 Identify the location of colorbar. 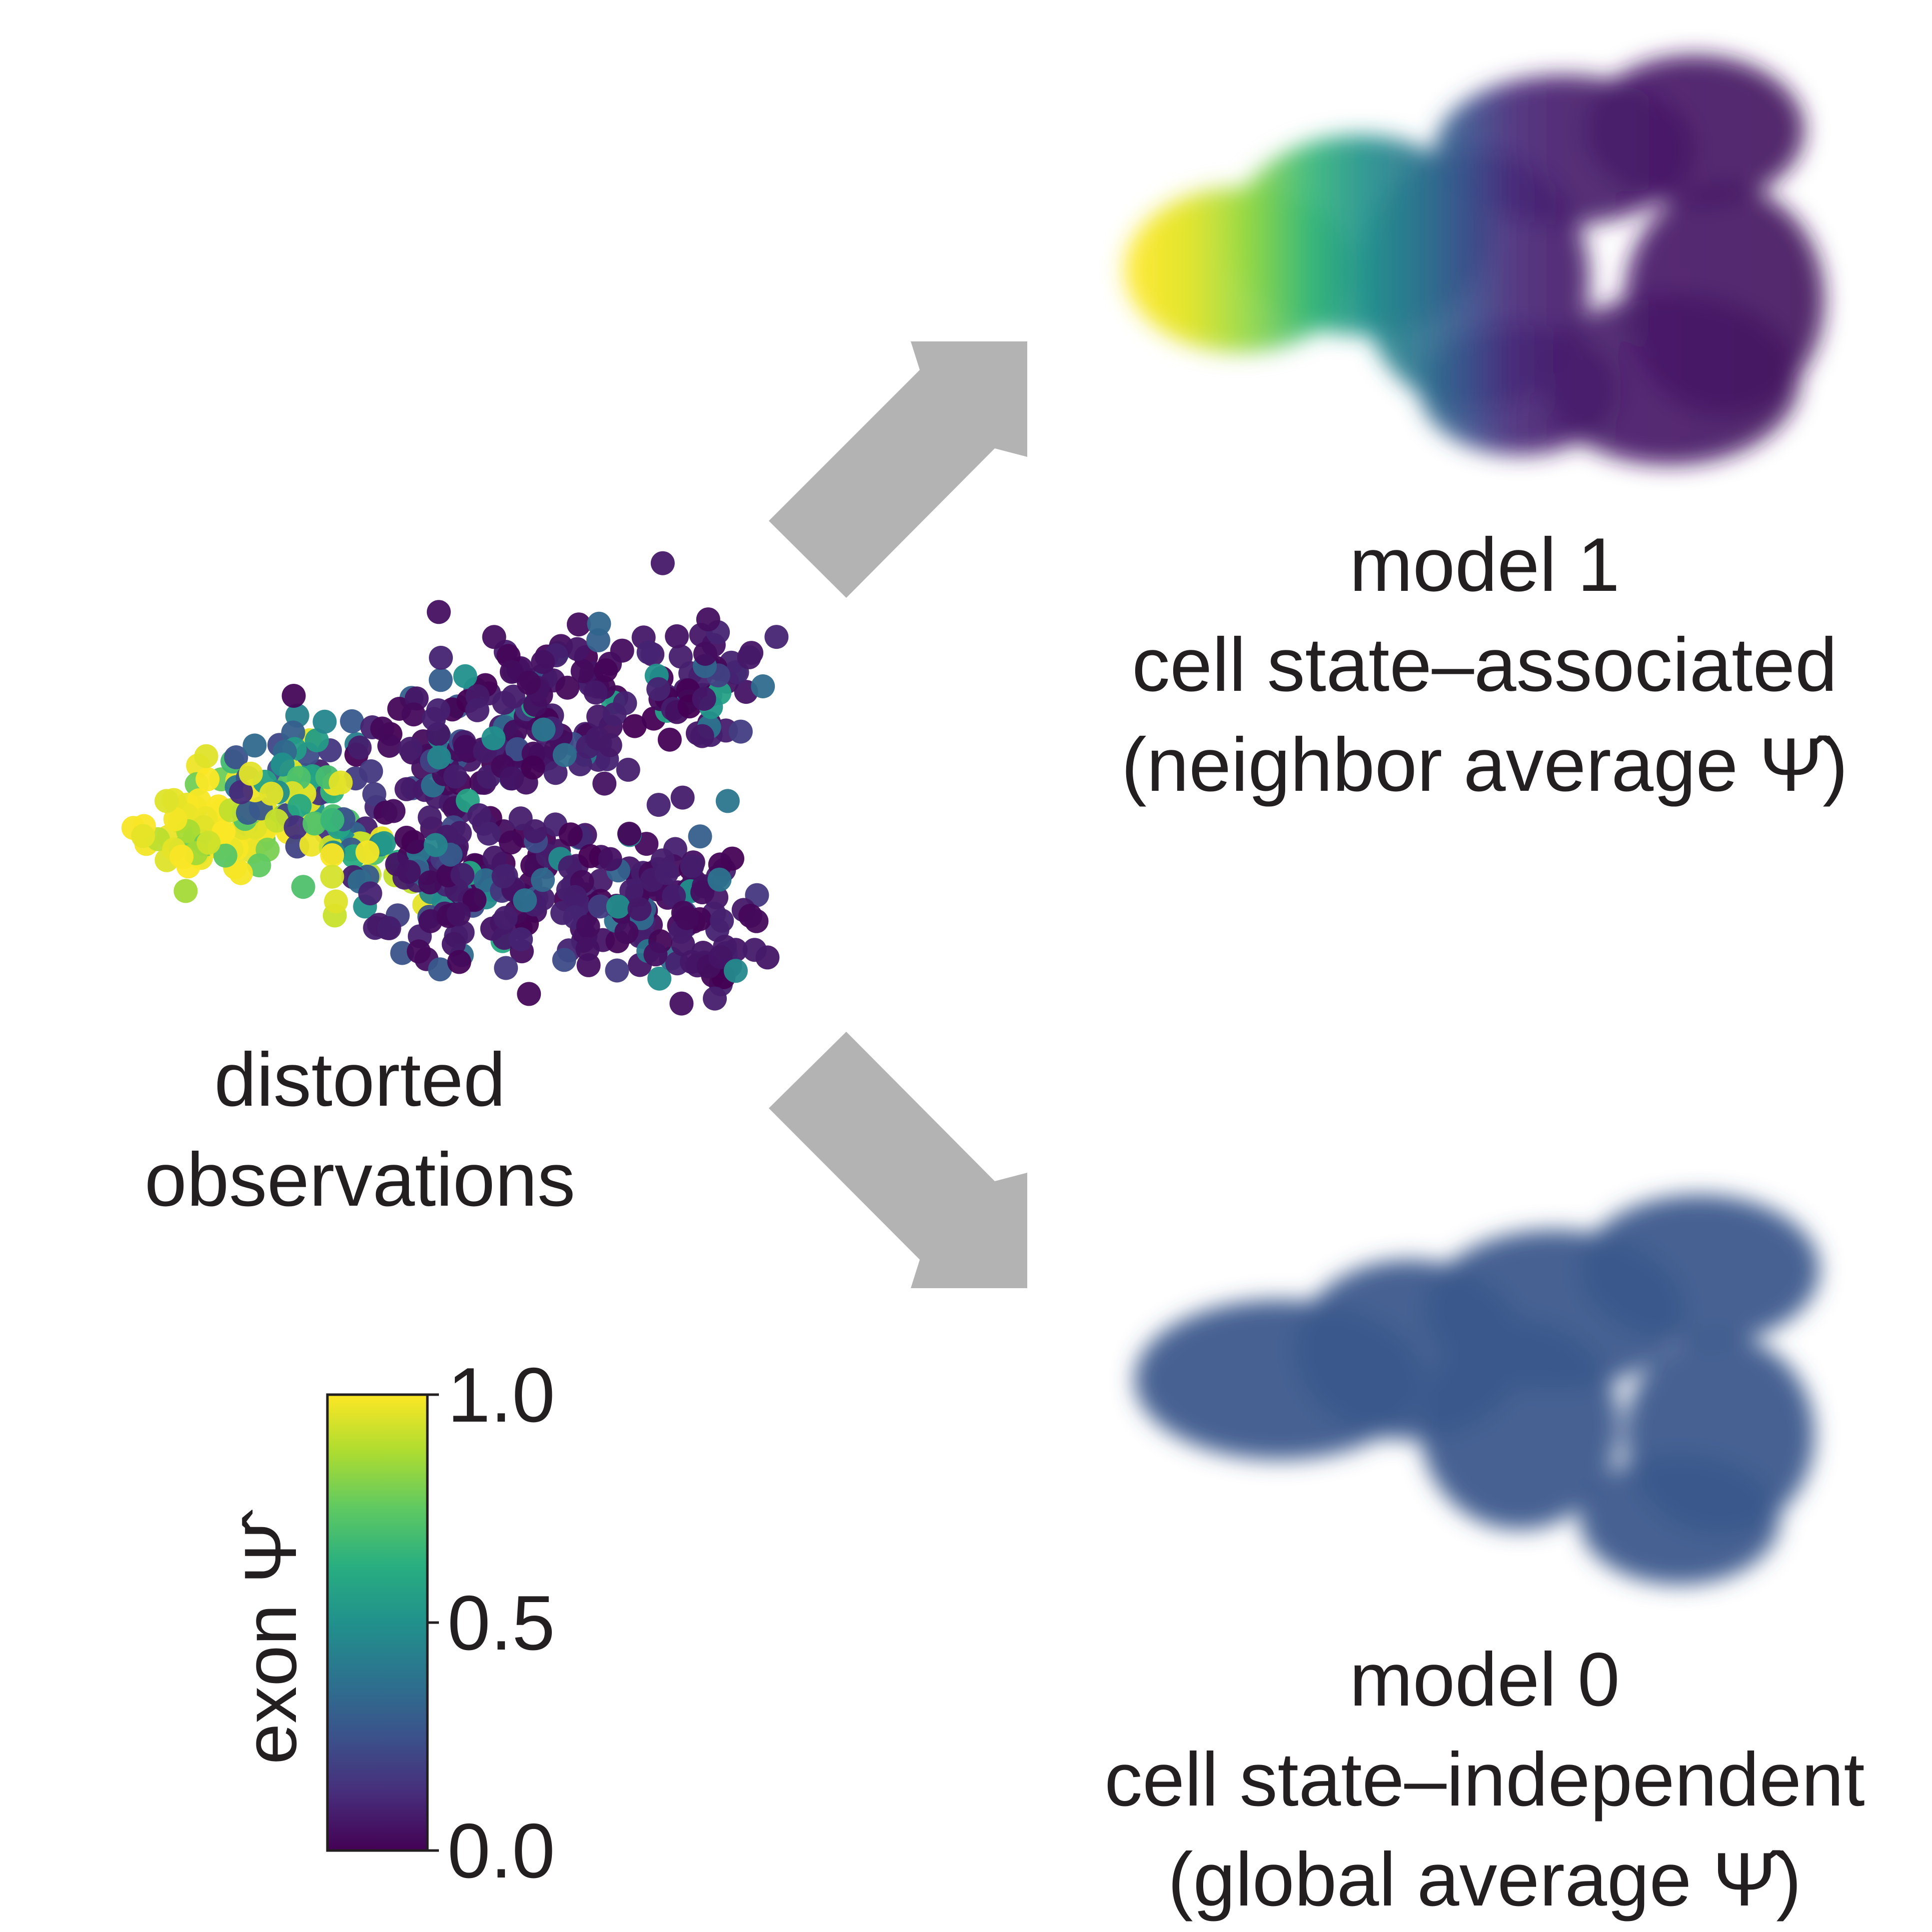
(382, 1622).